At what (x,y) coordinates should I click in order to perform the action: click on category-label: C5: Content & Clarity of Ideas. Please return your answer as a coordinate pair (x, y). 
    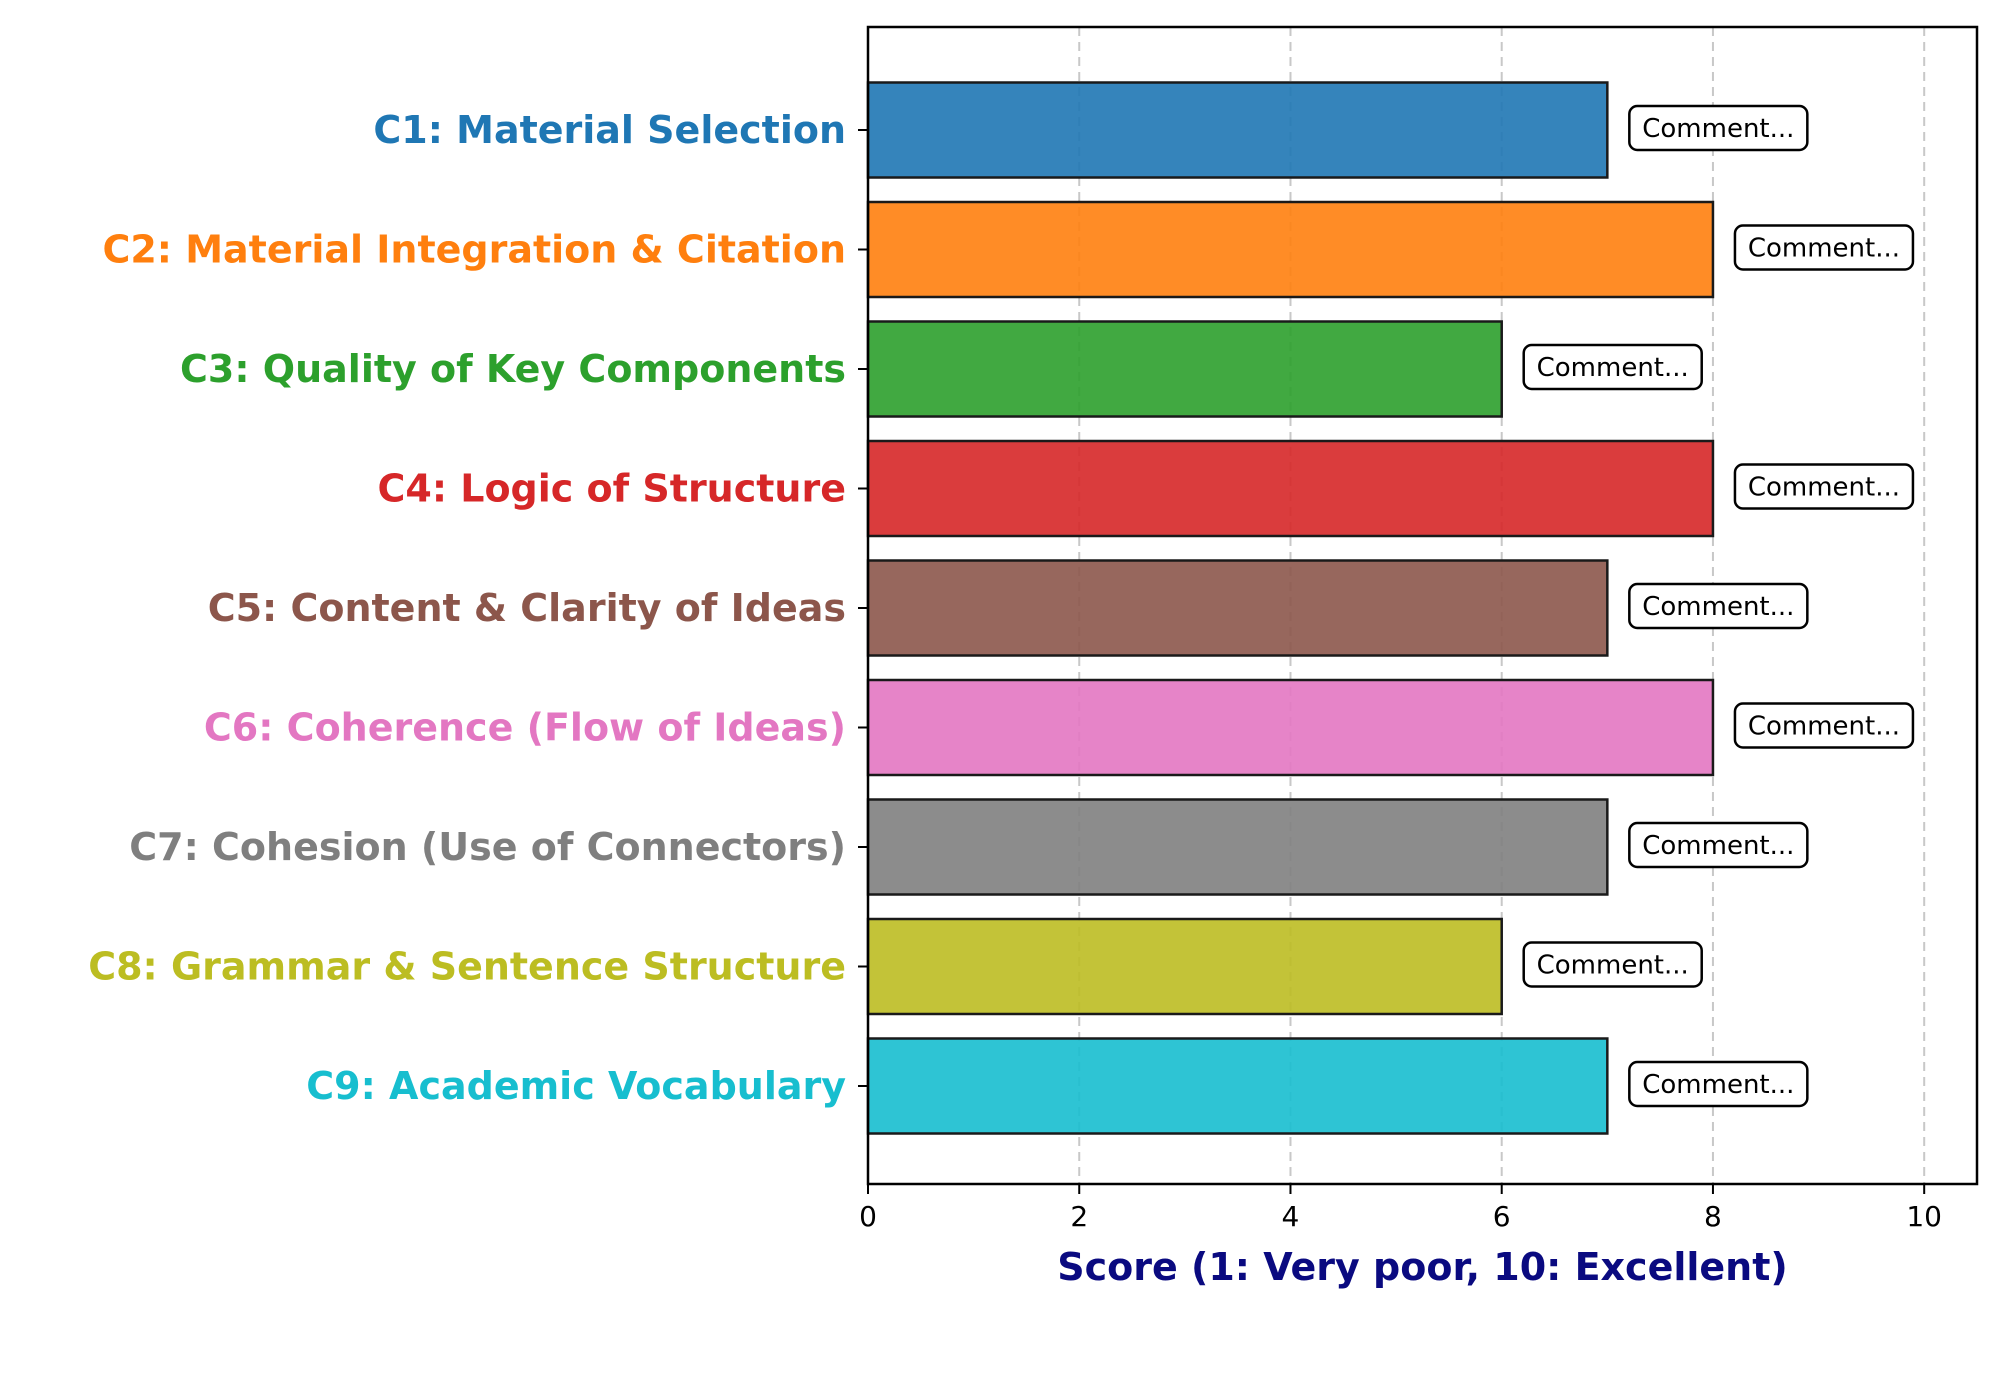
    Looking at the image, I should click on (527, 608).